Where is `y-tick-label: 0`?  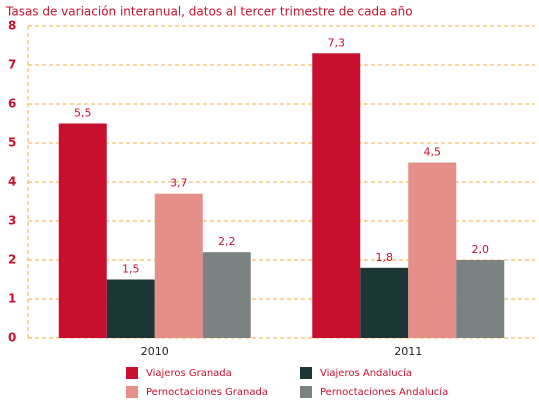 y-tick-label: 0 is located at coordinates (12, 338).